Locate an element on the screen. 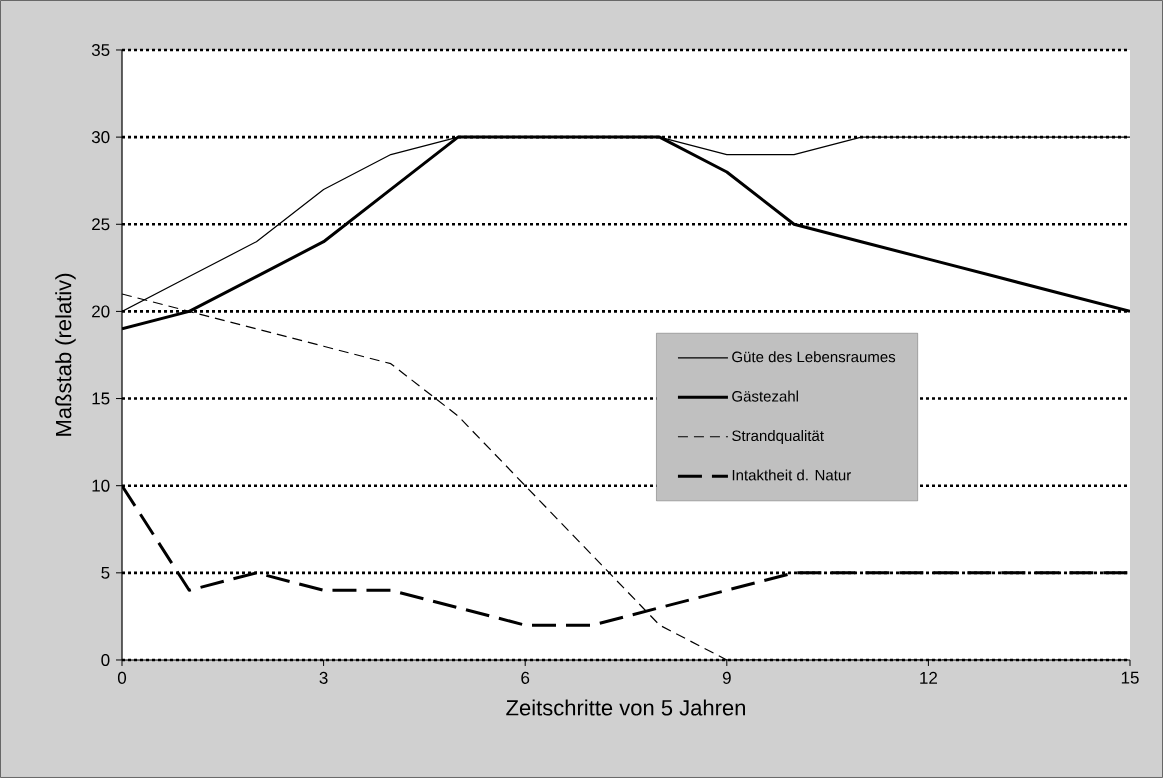  x-tick-label: 6 is located at coordinates (525, 677).